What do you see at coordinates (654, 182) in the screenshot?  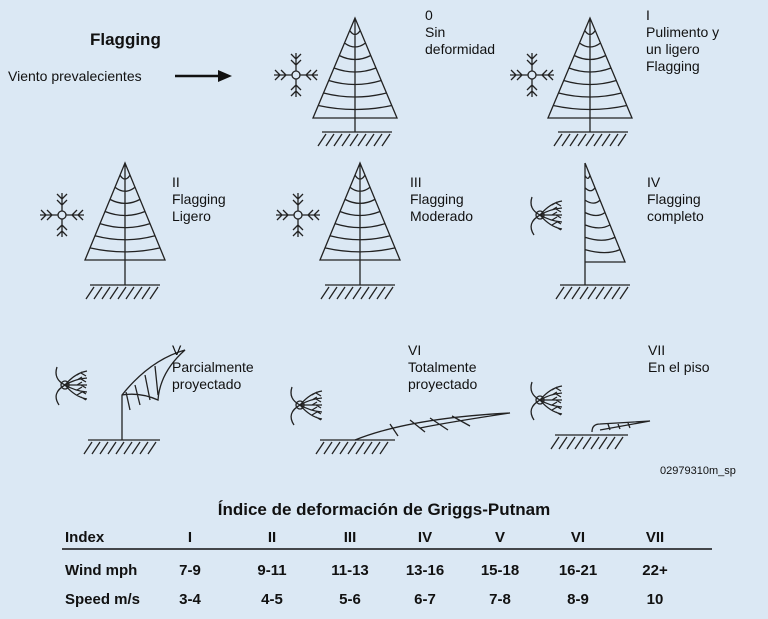 I see `stage-label: IV` at bounding box center [654, 182].